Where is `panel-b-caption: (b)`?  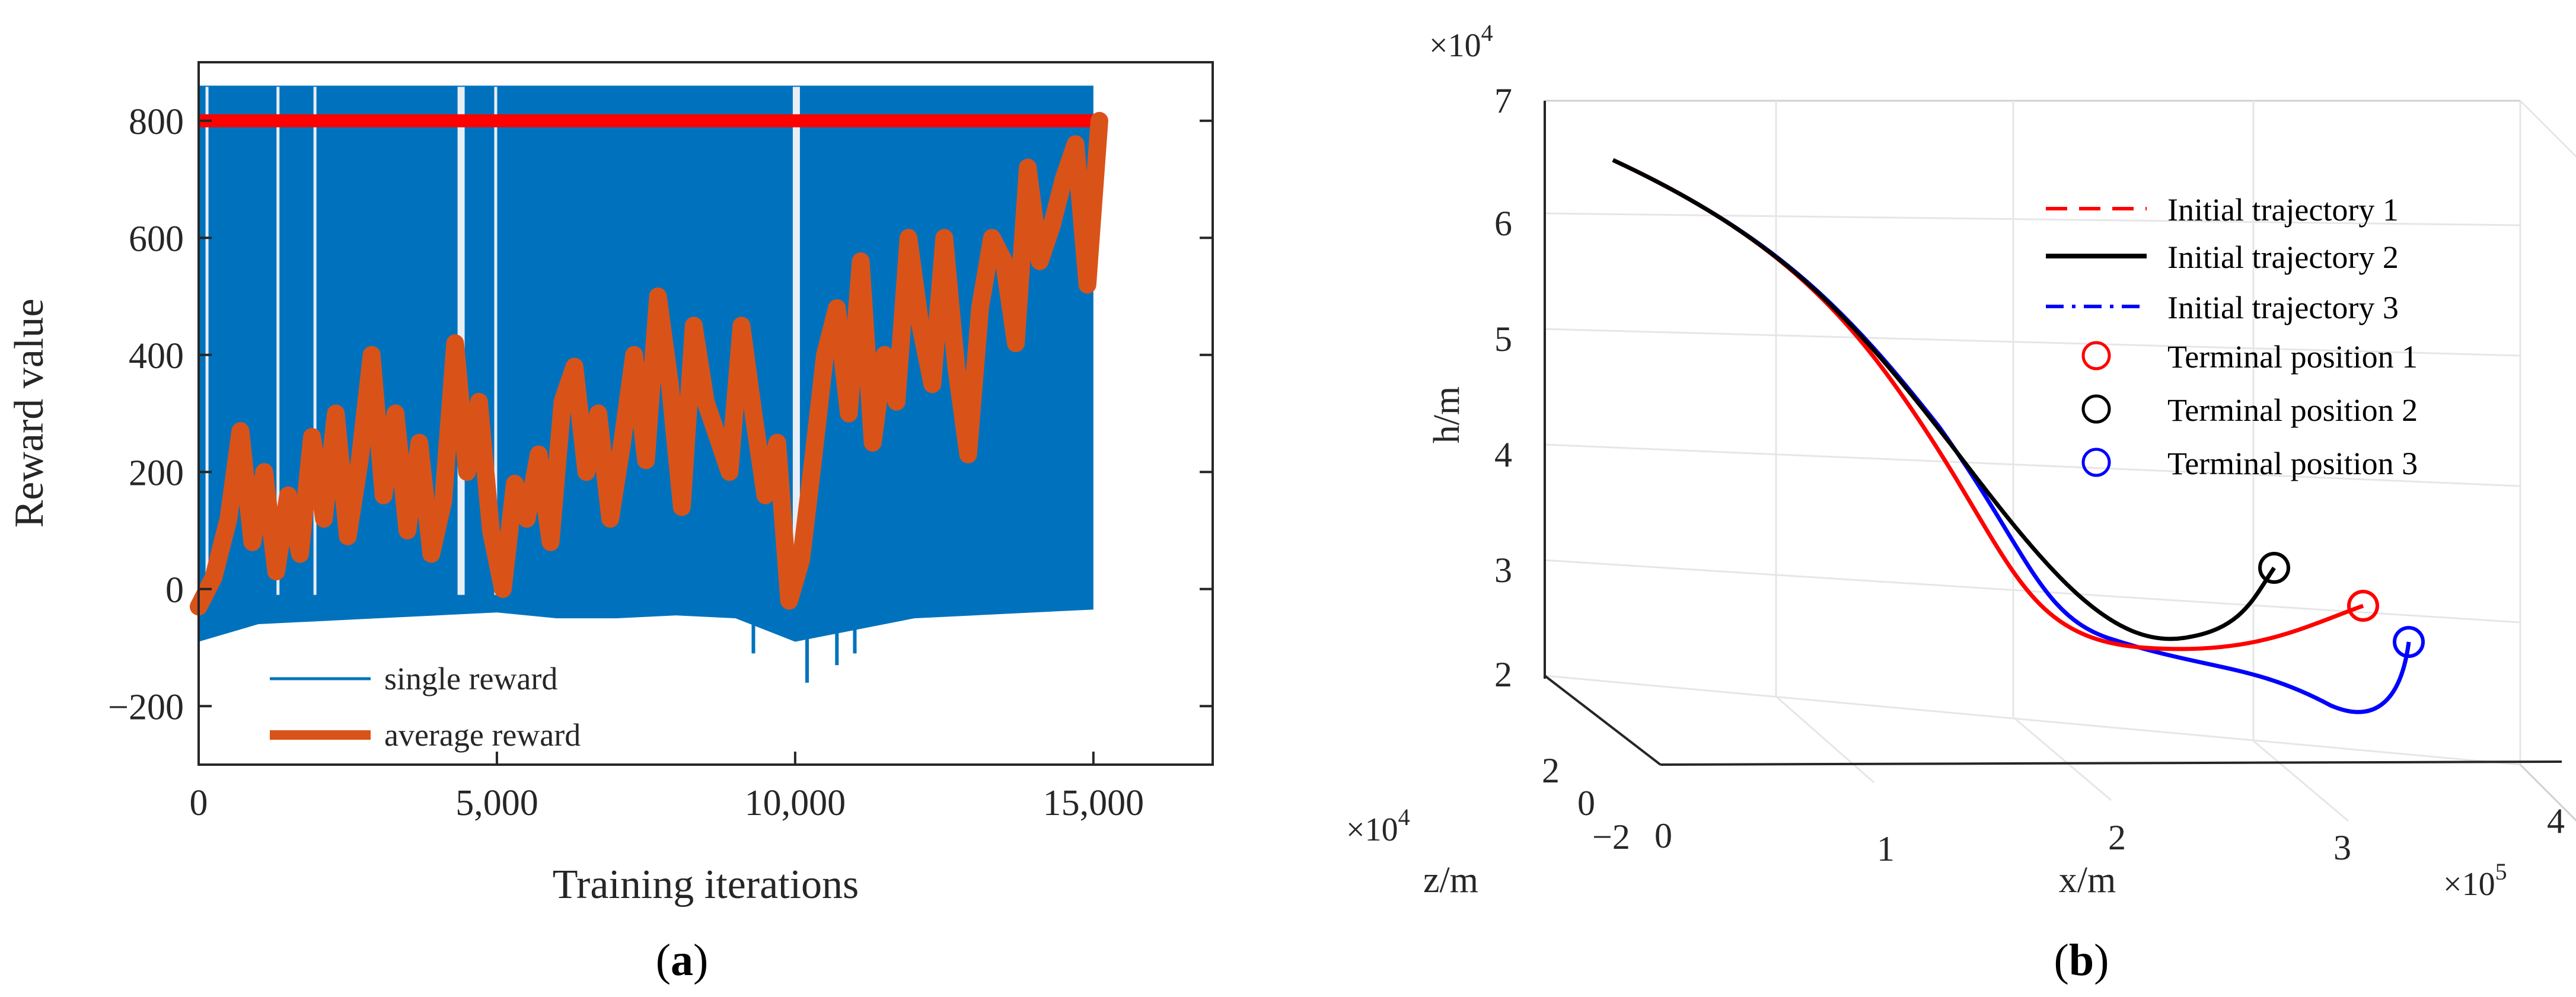
panel-b-caption: (b) is located at coordinates (2081, 960).